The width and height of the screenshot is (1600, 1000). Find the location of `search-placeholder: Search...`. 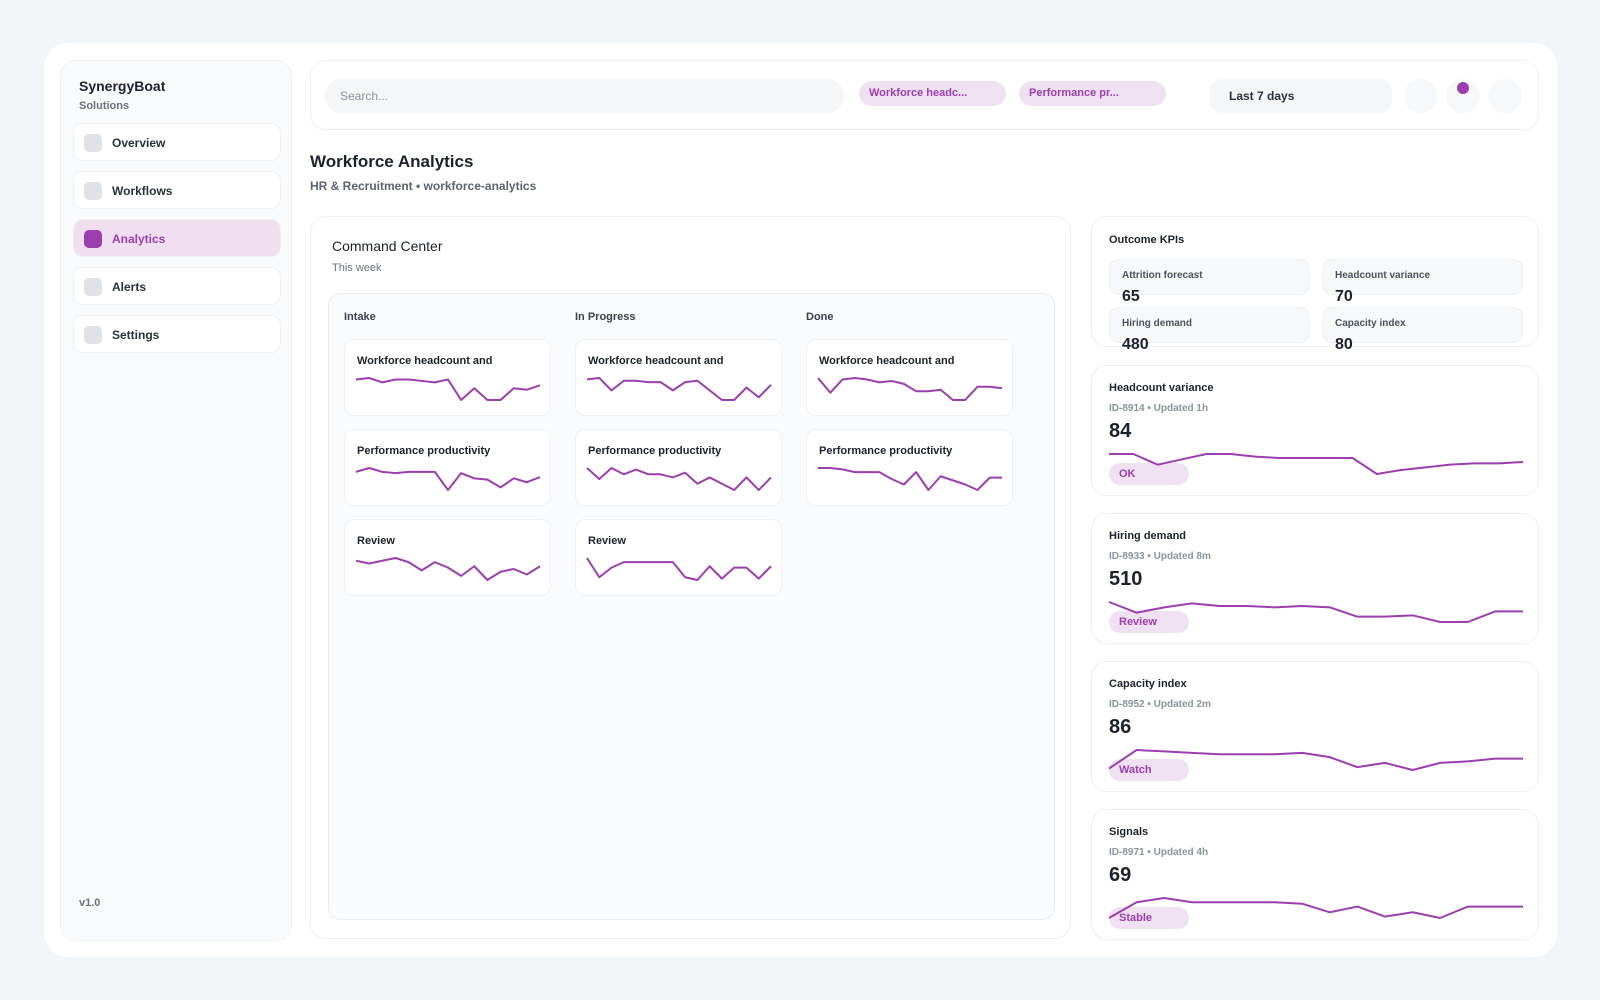

search-placeholder: Search... is located at coordinates (364, 96).